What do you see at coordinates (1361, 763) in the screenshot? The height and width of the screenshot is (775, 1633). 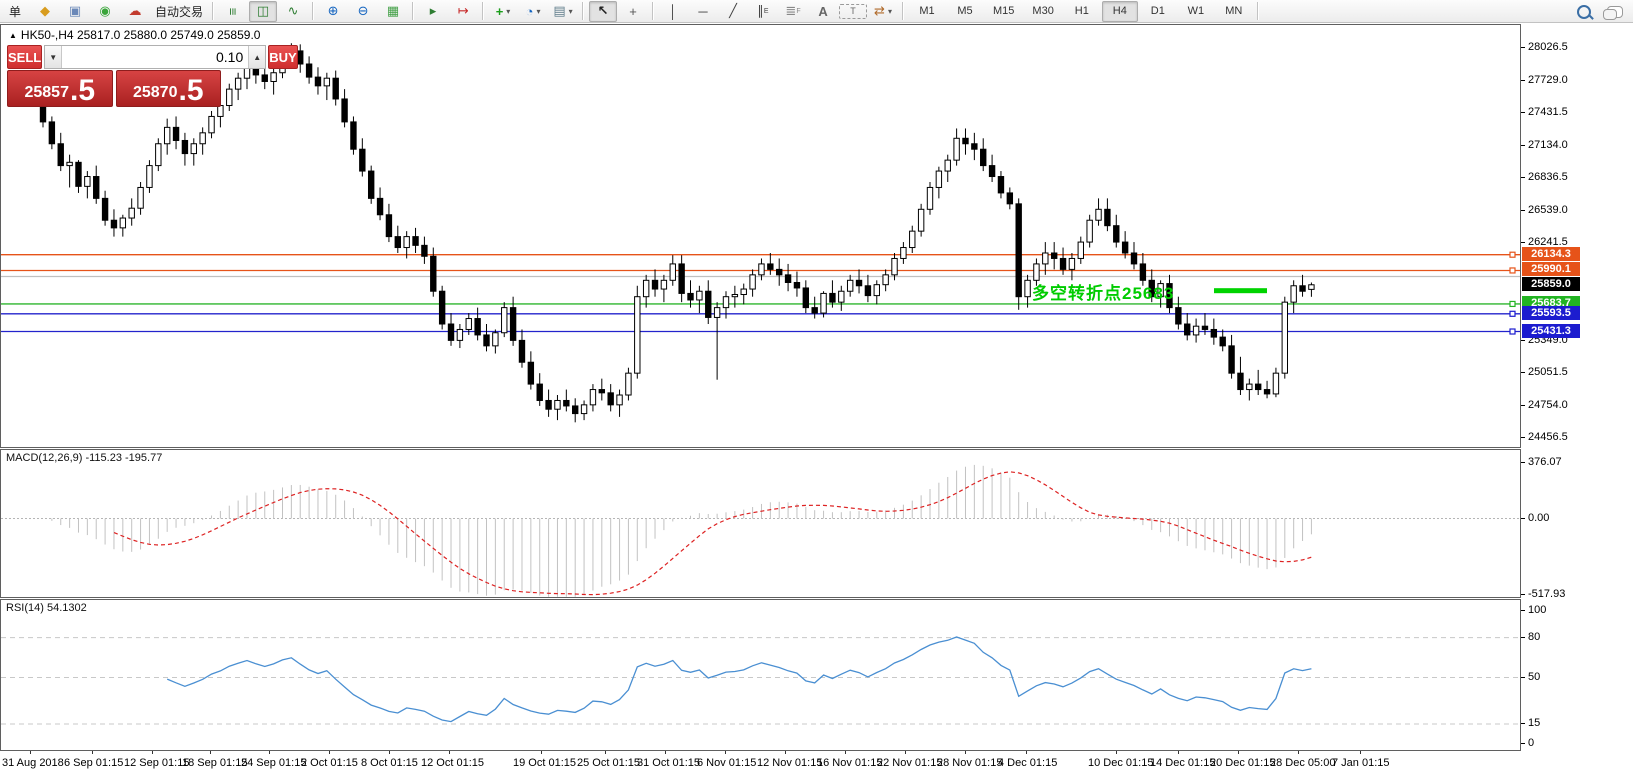 I see `time-label: 7 Jan 01:15` at bounding box center [1361, 763].